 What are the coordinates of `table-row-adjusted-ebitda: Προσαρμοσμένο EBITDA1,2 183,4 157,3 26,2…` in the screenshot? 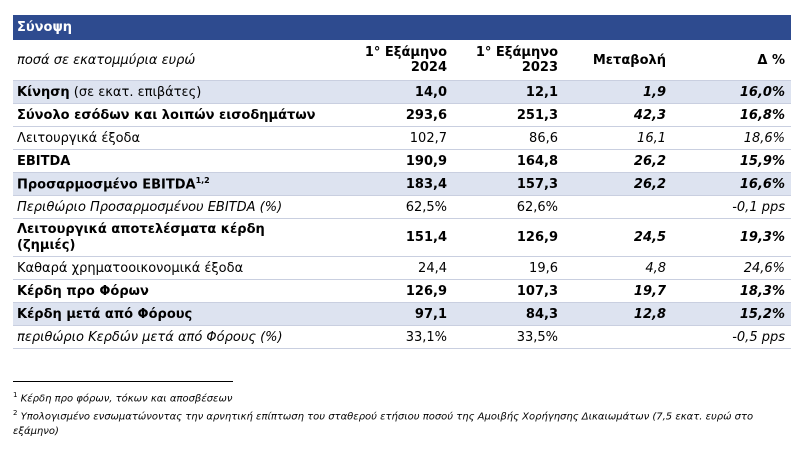 It's located at (402, 184).